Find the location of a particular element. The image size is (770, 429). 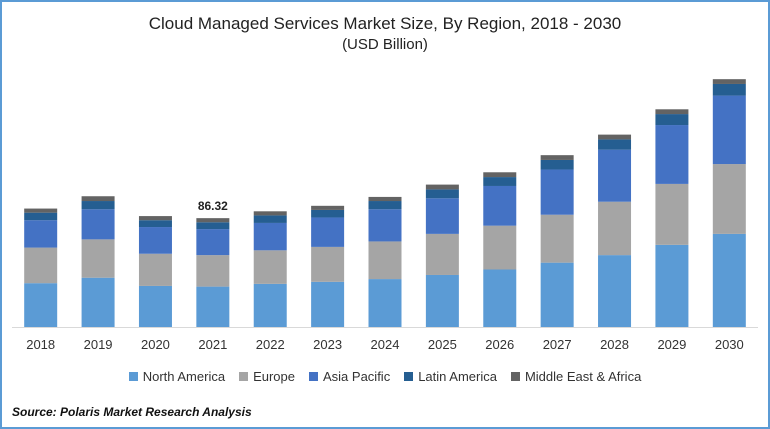

x-tick-label-2024: 2024 is located at coordinates (385, 344).